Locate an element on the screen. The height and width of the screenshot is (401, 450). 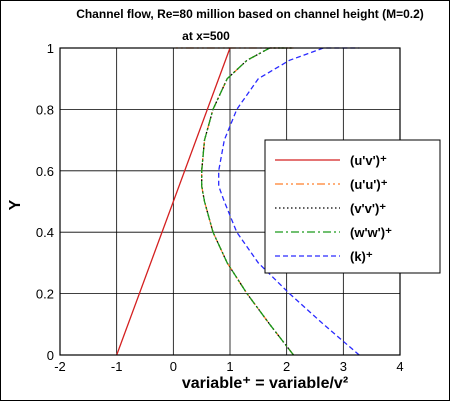
y-tick-label: 1 is located at coordinates (50, 48).